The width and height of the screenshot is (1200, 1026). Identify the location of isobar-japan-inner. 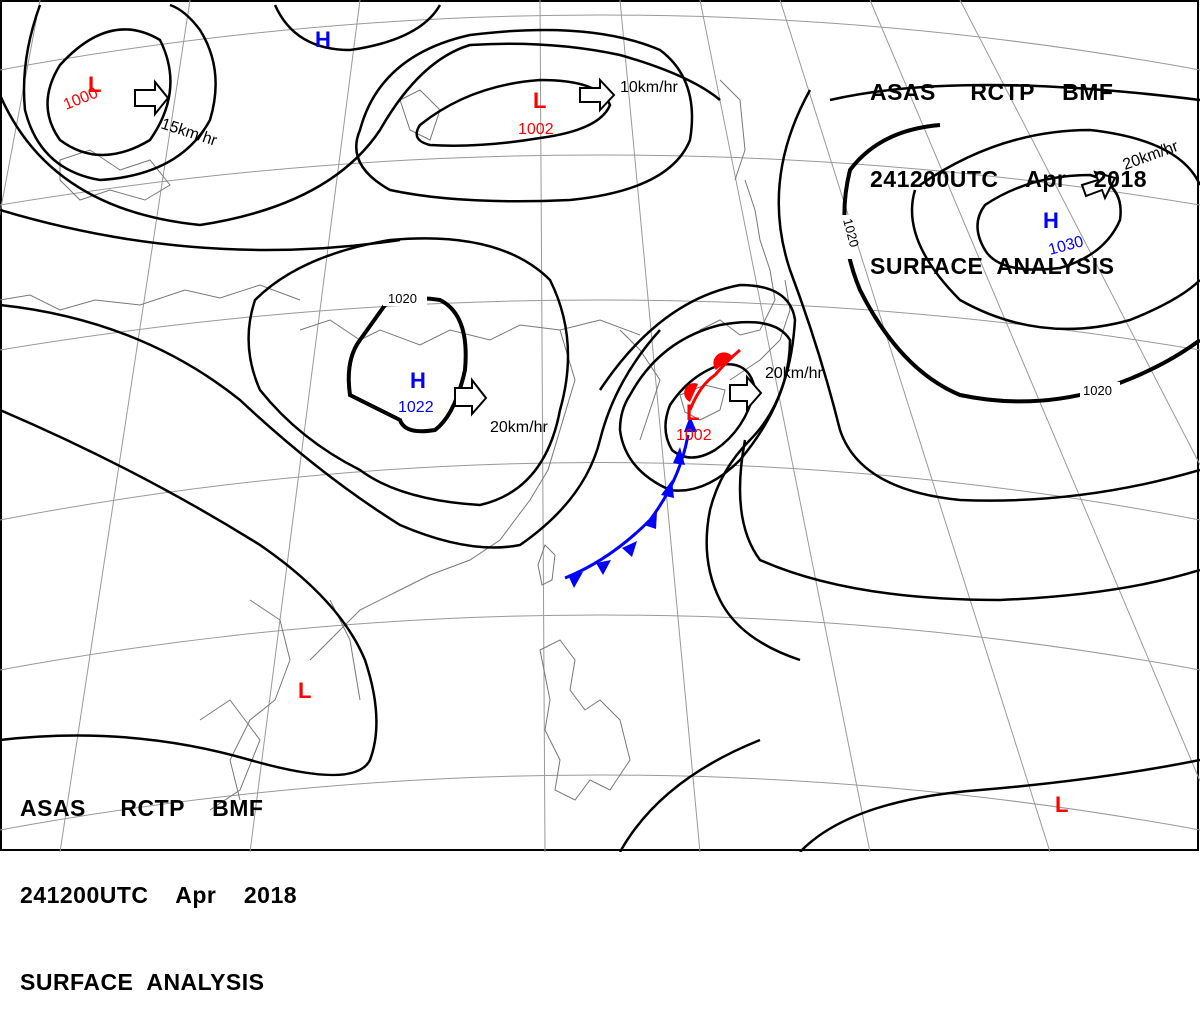
(710, 411).